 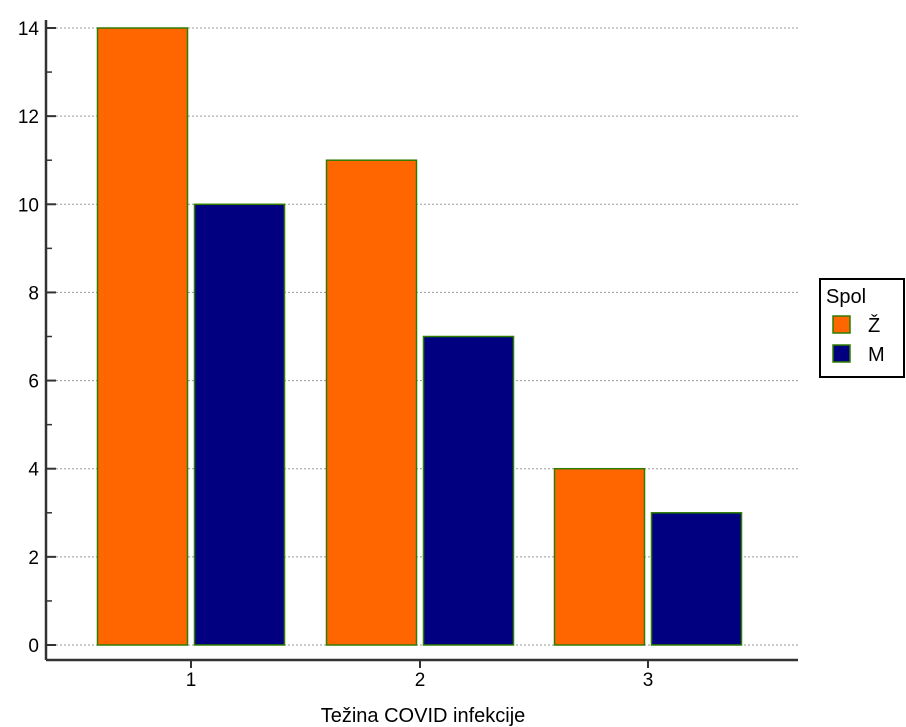 I want to click on x-axis-title: Težina COVID infekcije, so click(x=423, y=716).